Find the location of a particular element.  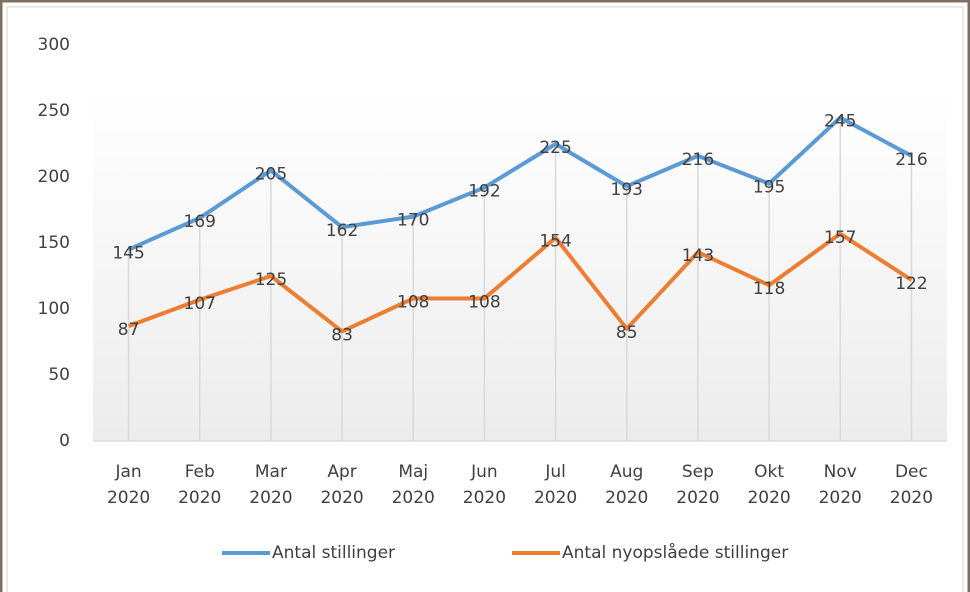

data-label: 205 is located at coordinates (271, 174).